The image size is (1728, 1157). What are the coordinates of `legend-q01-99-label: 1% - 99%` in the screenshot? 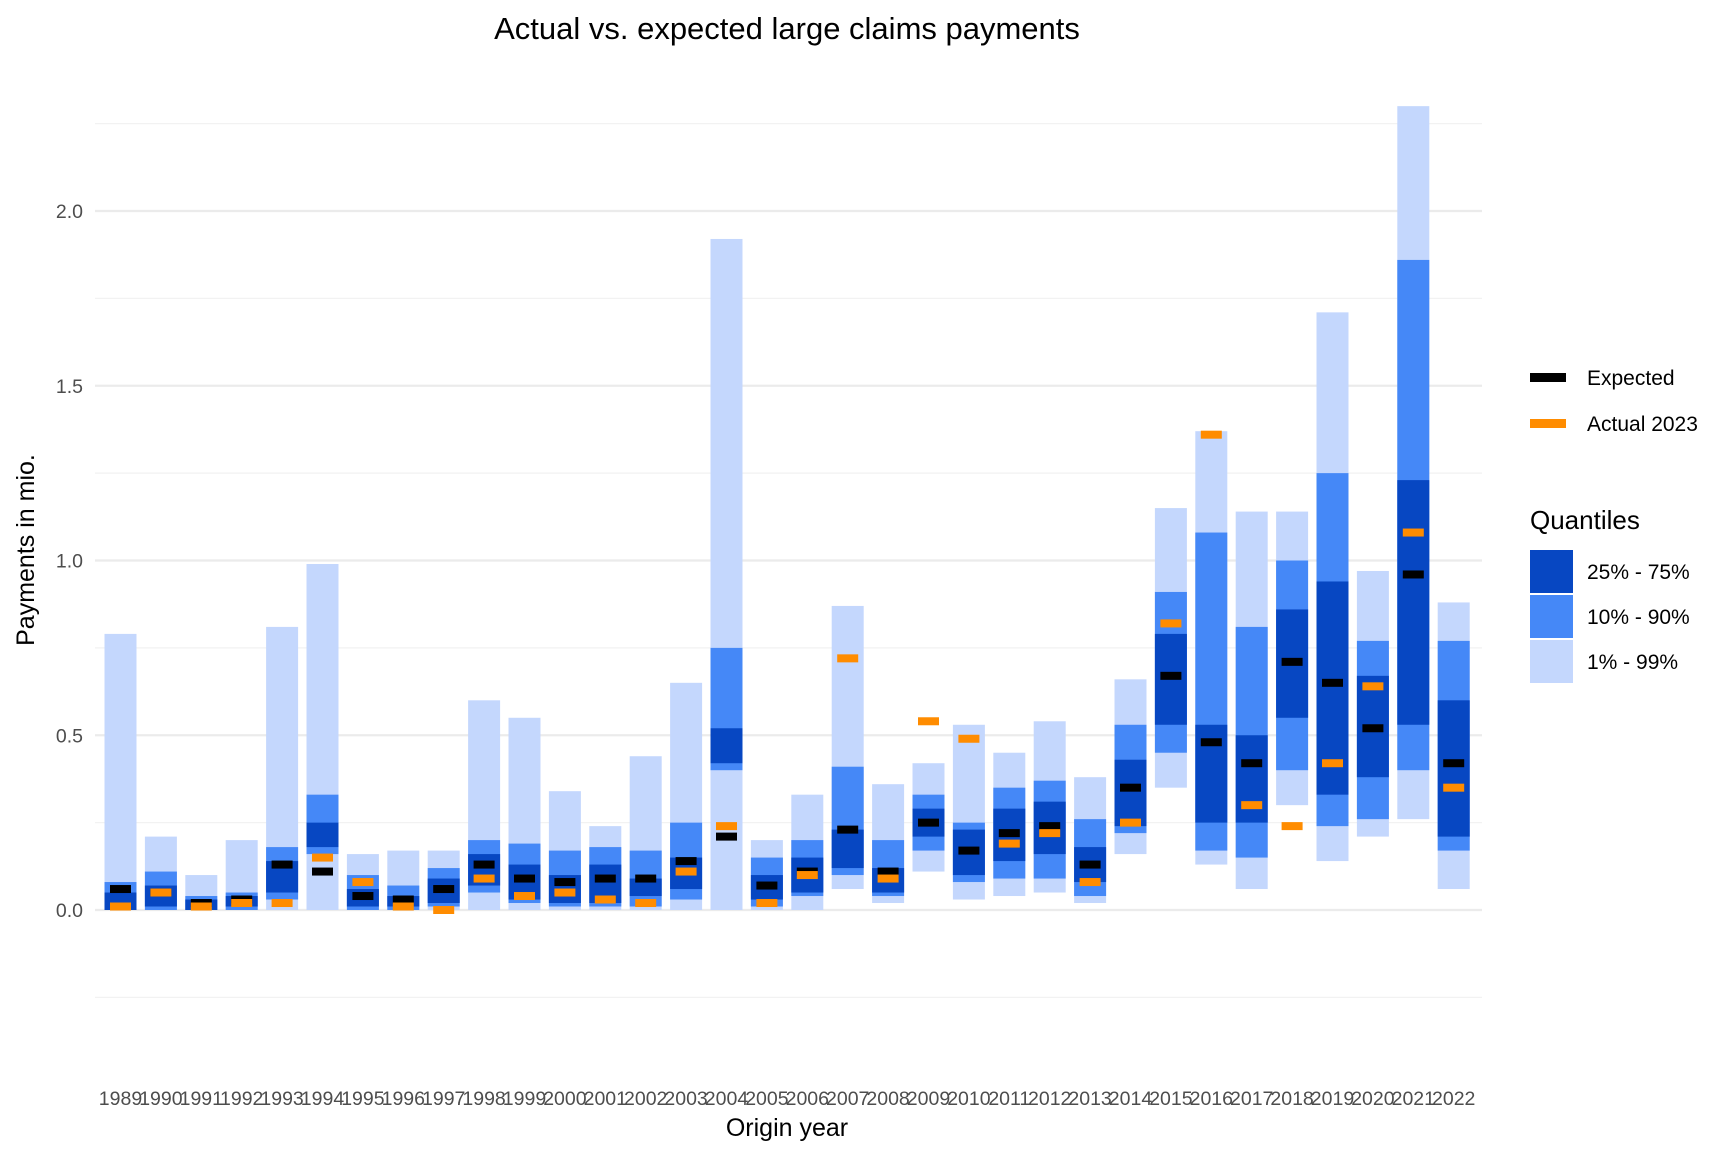 It's located at (1632, 662).